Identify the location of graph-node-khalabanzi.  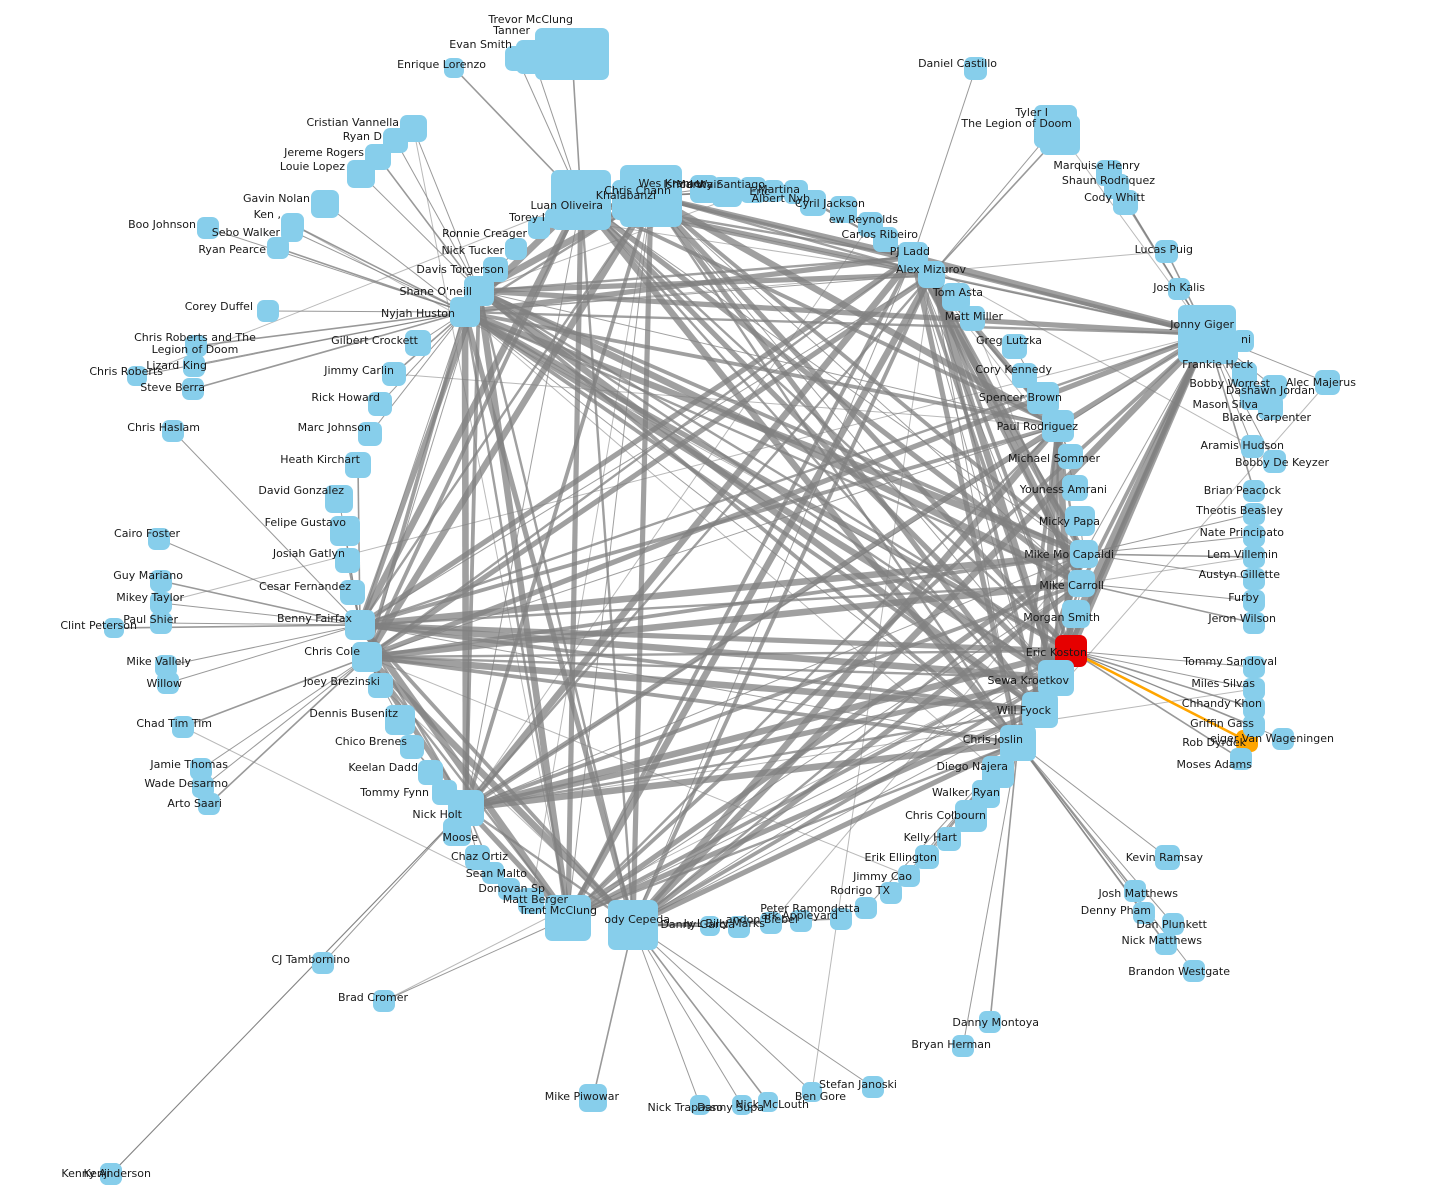
(632, 200).